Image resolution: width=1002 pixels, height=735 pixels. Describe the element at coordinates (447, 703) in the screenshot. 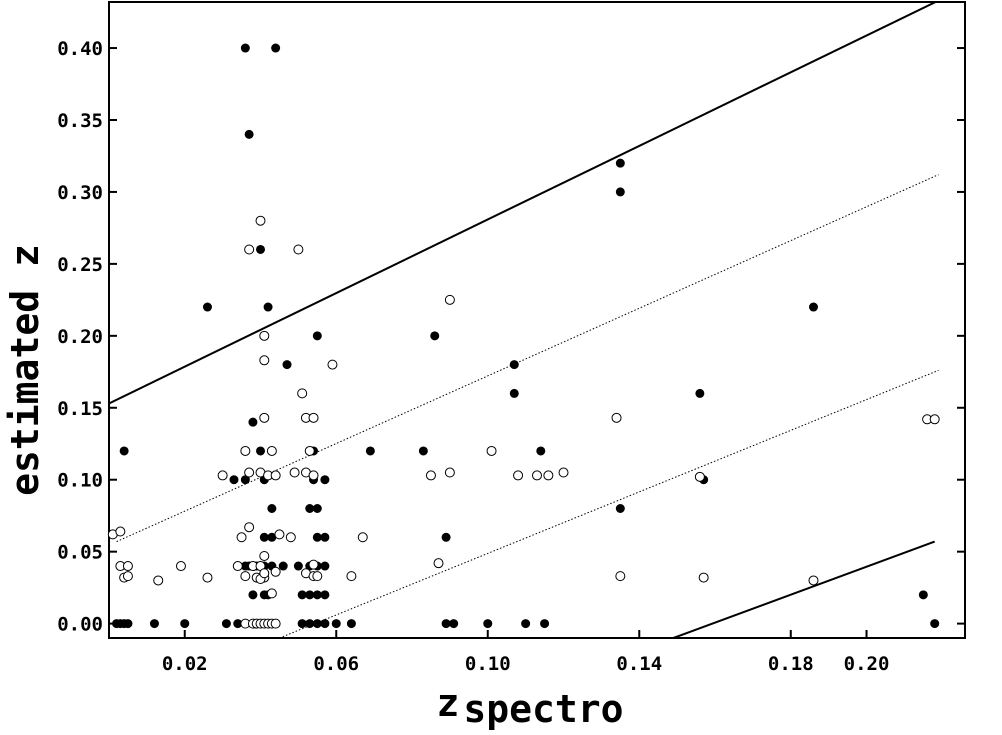

I see `x-axis-label-main: z` at that location.